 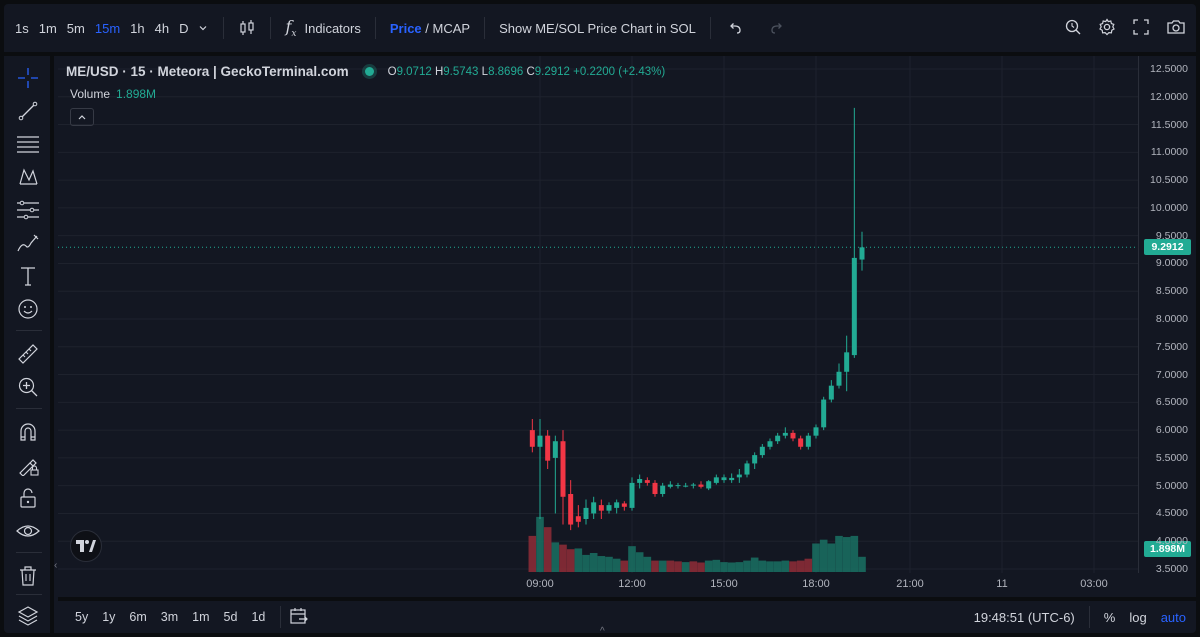 I want to click on redo-icon, so click(x=776, y=28).